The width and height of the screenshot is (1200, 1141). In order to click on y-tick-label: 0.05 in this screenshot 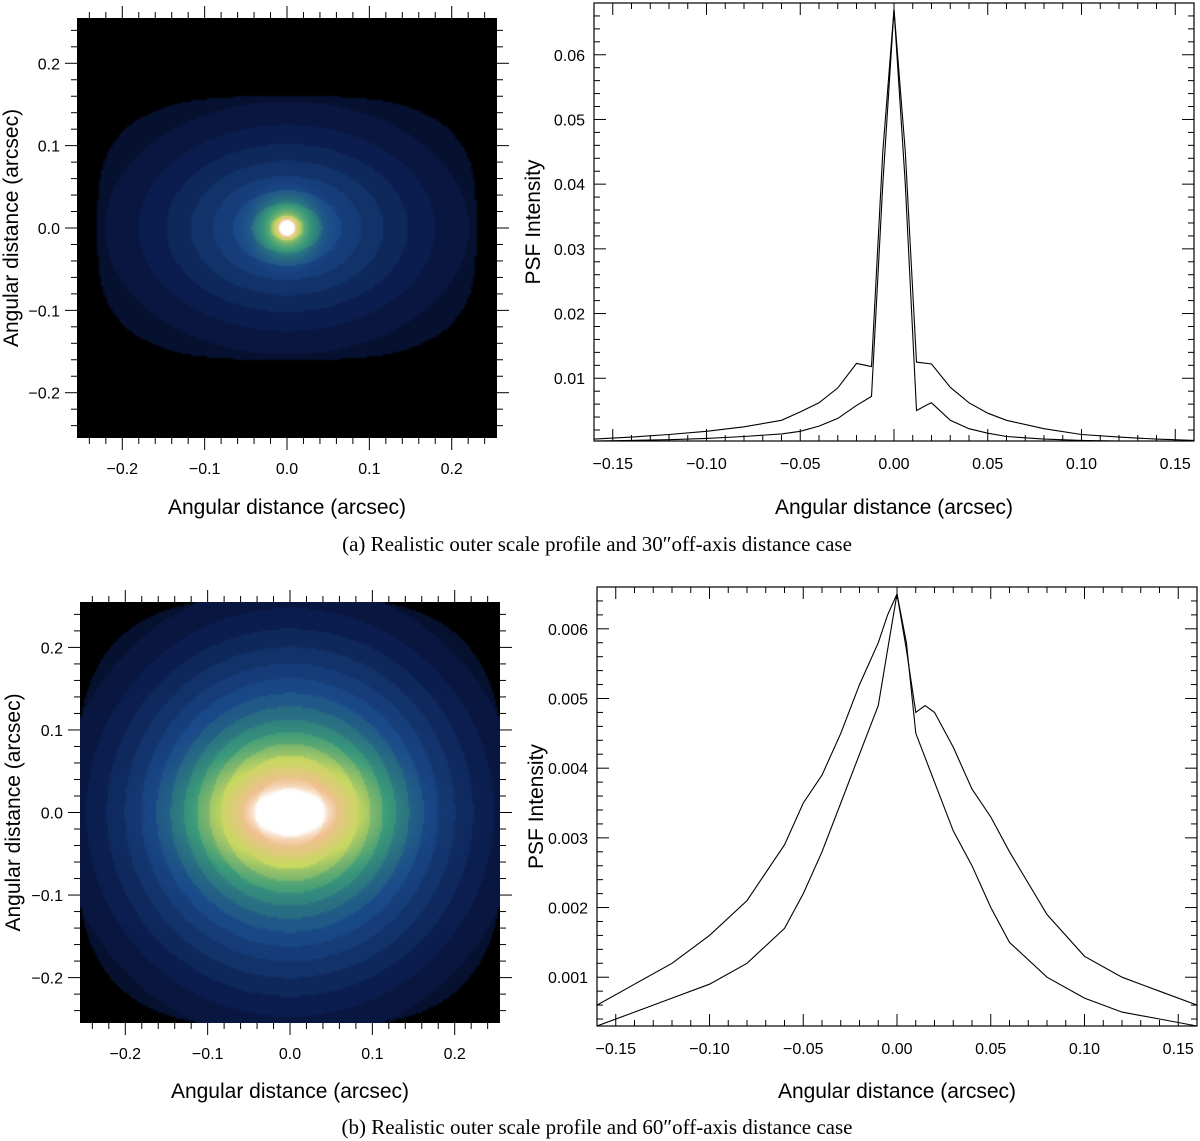, I will do `click(569, 120)`.